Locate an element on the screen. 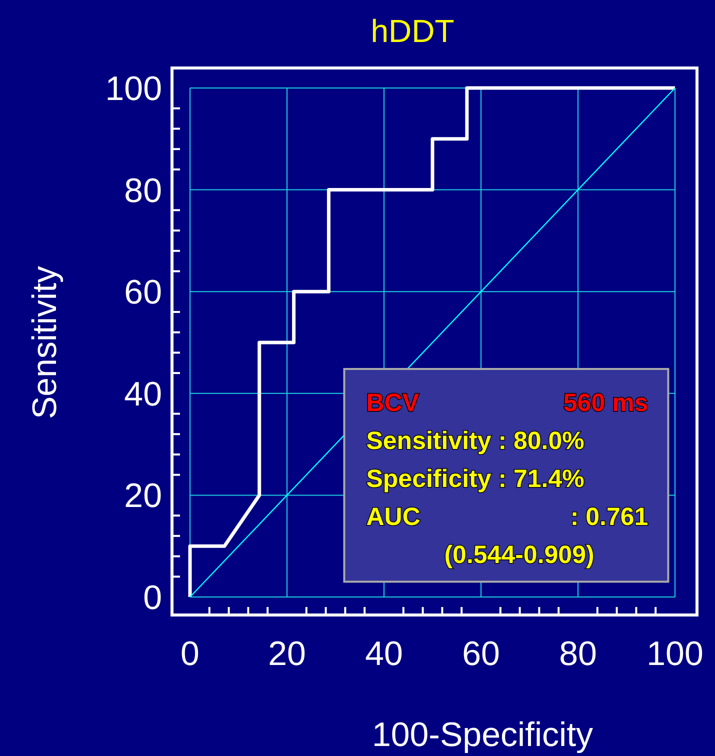 The height and width of the screenshot is (756, 715). chart-title: hDDT is located at coordinates (412, 31).